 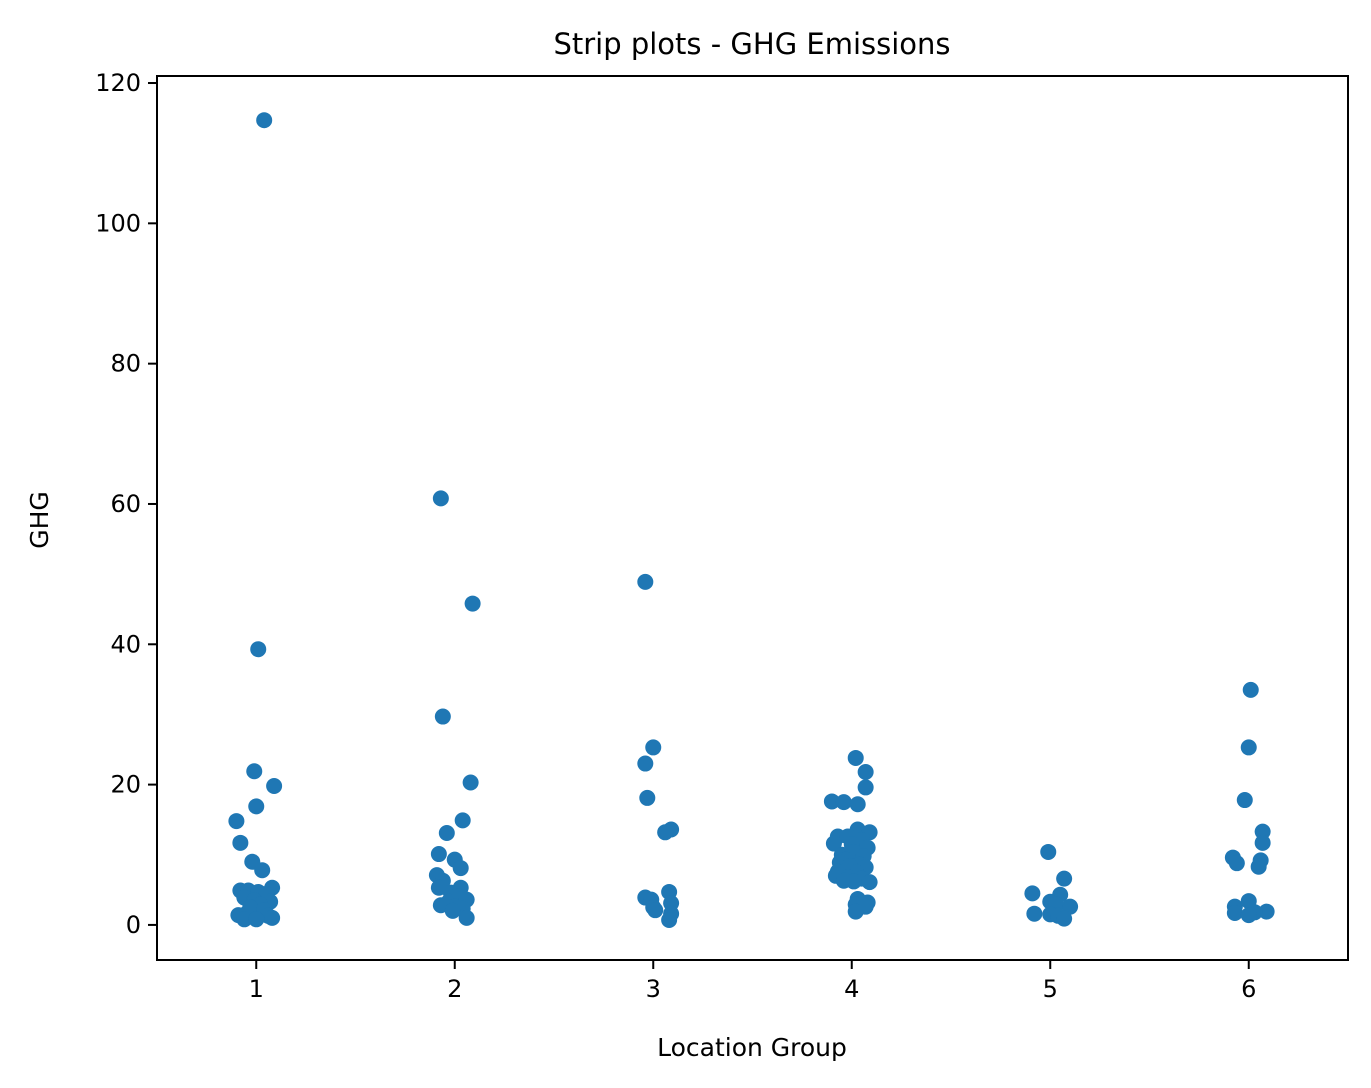 What do you see at coordinates (39, 520) in the screenshot?
I see `y-axis-title: GHG` at bounding box center [39, 520].